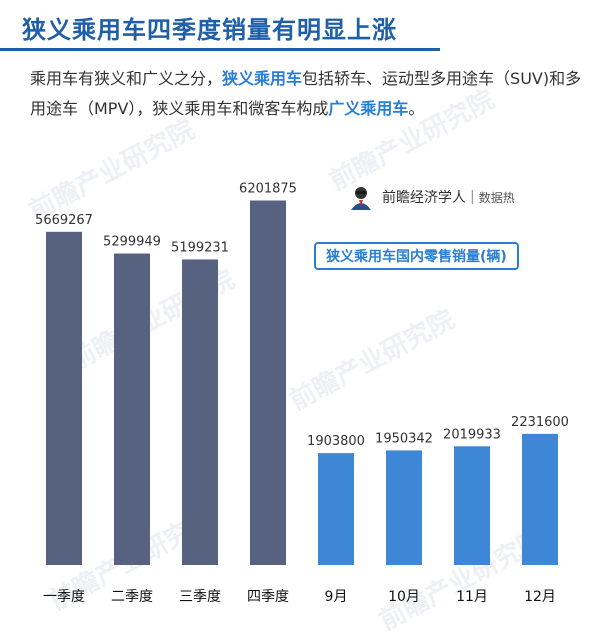 The image size is (600, 638). Describe the element at coordinates (496, 197) in the screenshot. I see `brand-sub: 数据热` at that location.